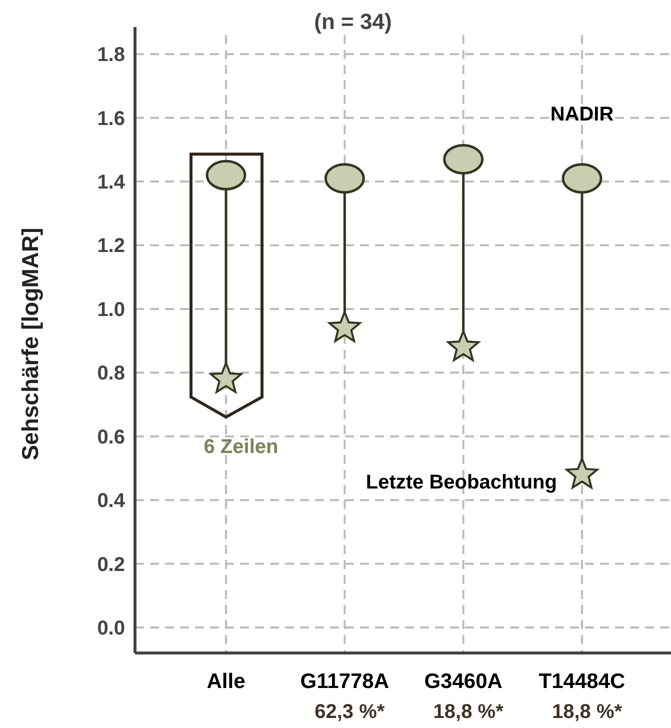  What do you see at coordinates (241, 447) in the screenshot?
I see `annotation: 6 Zeilen` at bounding box center [241, 447].